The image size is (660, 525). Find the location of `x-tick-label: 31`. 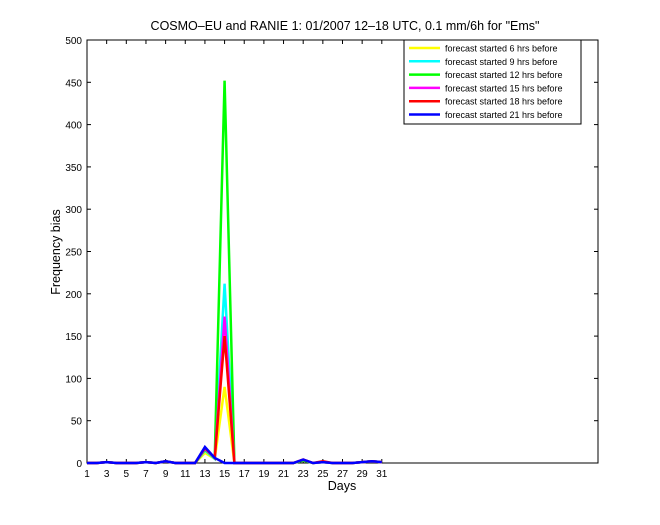

x-tick-label: 31 is located at coordinates (382, 474).